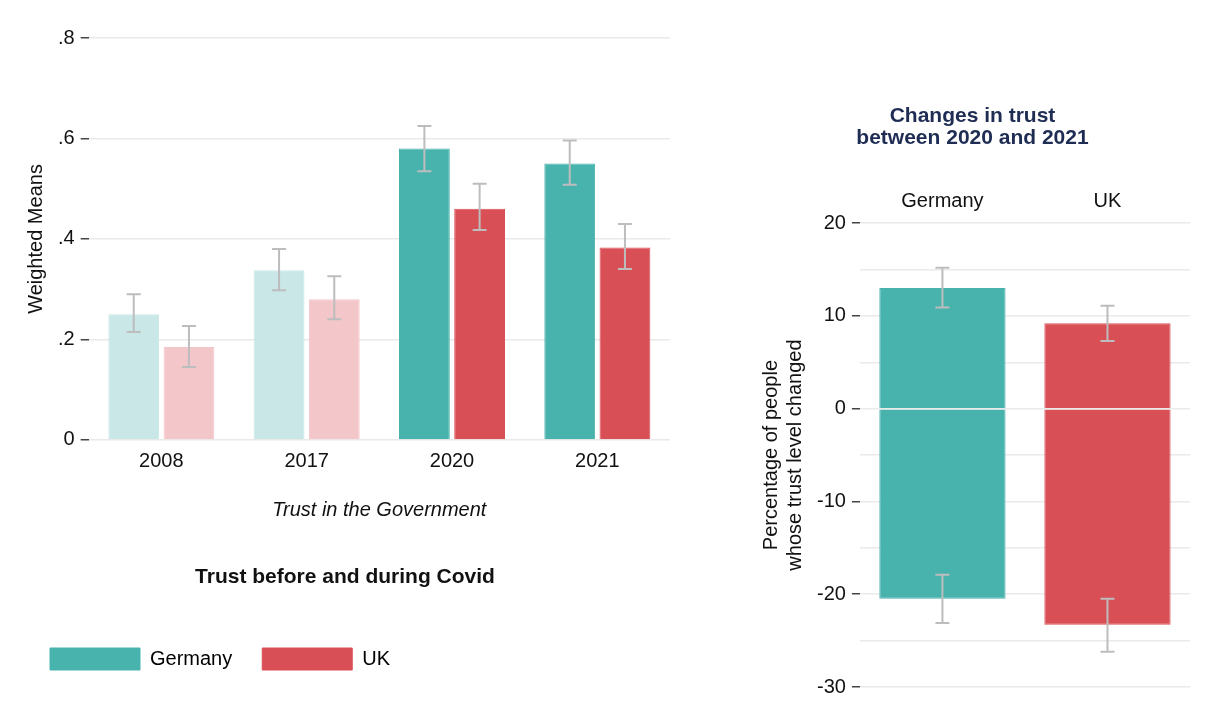  Describe the element at coordinates (834, 221) in the screenshot. I see `y-tick-label: 20` at that location.